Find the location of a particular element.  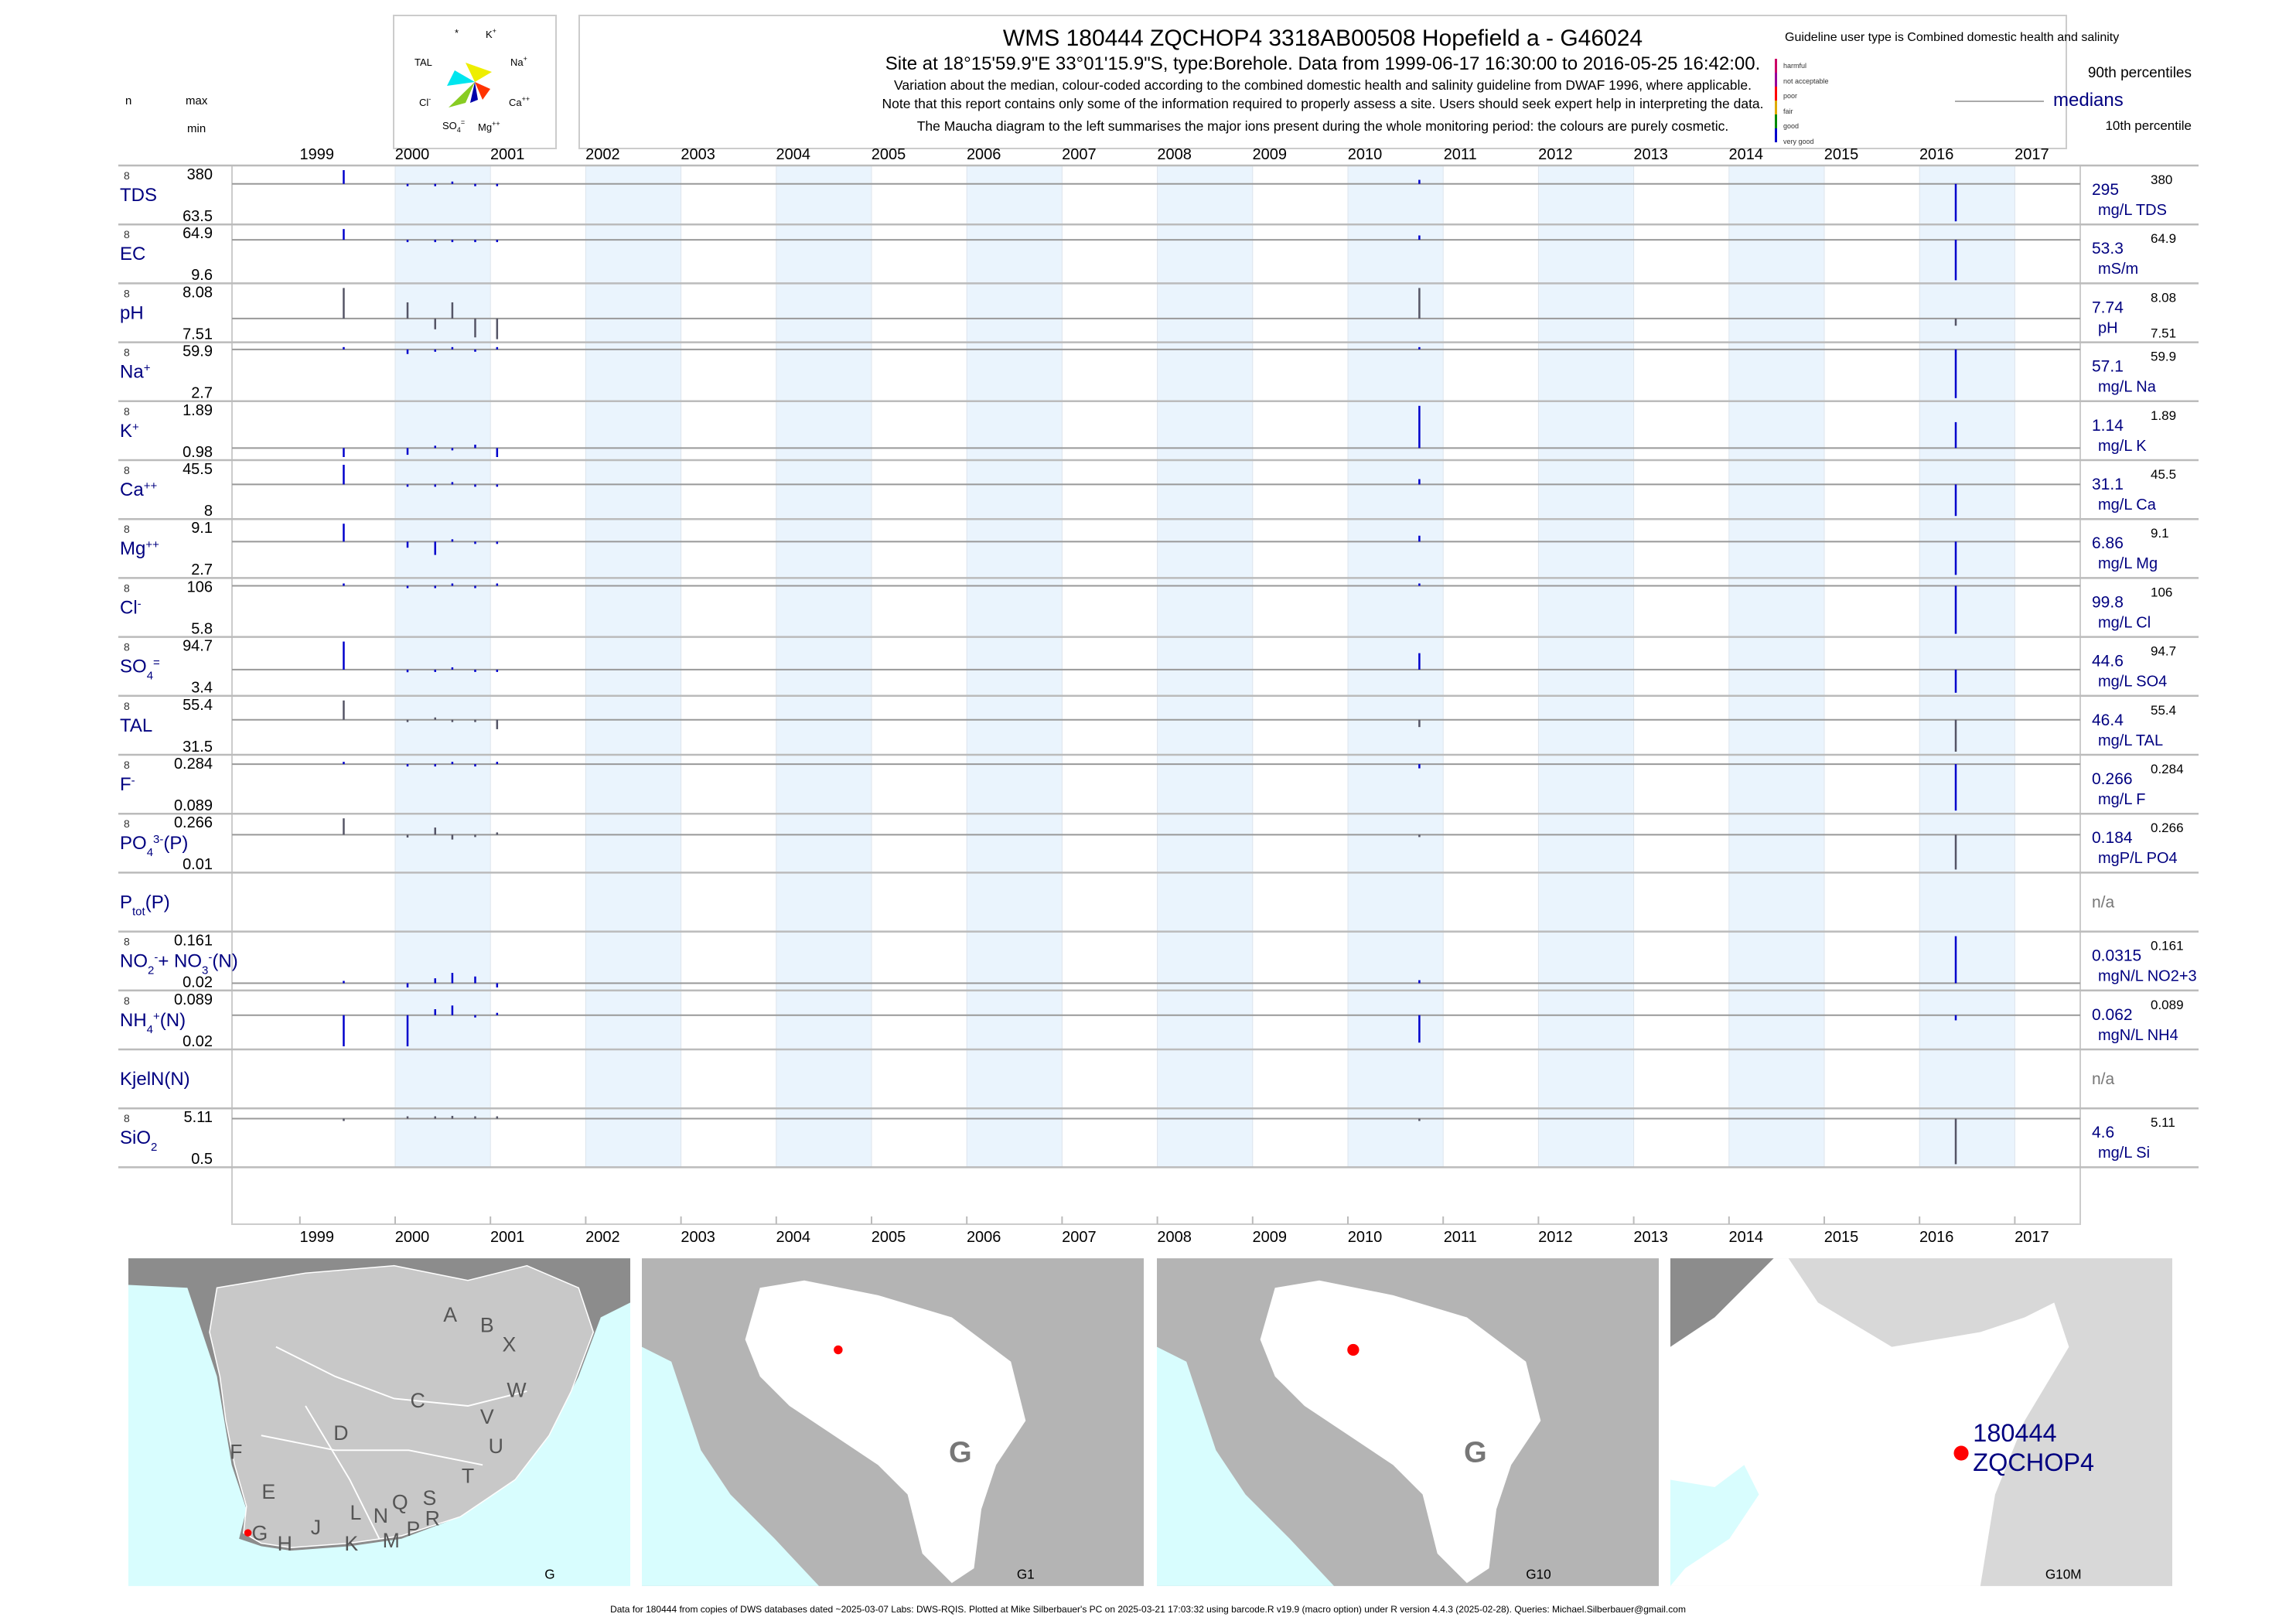

unit-label: mg/L Cl is located at coordinates (2124, 622).